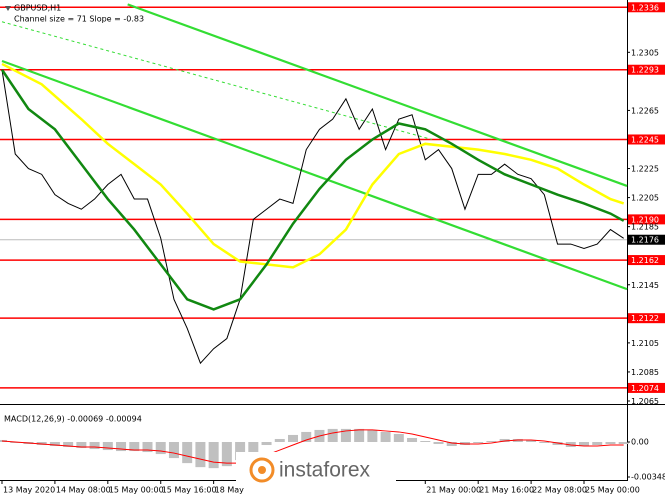 Image resolution: width=665 pixels, height=503 pixels. What do you see at coordinates (559, 490) in the screenshot?
I see `x-tick-label: 22 May 08:00` at bounding box center [559, 490].